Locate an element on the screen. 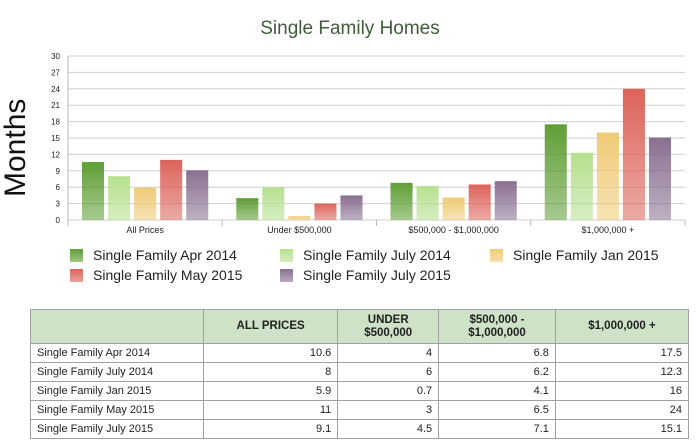 Image resolution: width=700 pixels, height=445 pixels. table-cell: 6.5 is located at coordinates (497, 410).